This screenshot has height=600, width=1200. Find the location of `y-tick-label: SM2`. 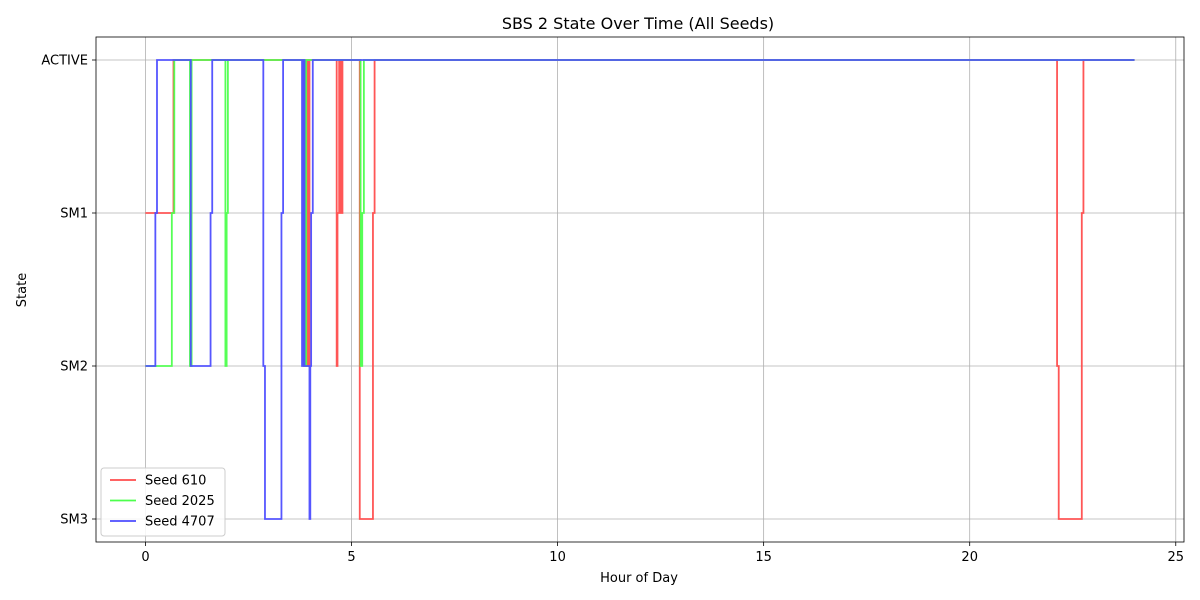

y-tick-label: SM2 is located at coordinates (74, 367).